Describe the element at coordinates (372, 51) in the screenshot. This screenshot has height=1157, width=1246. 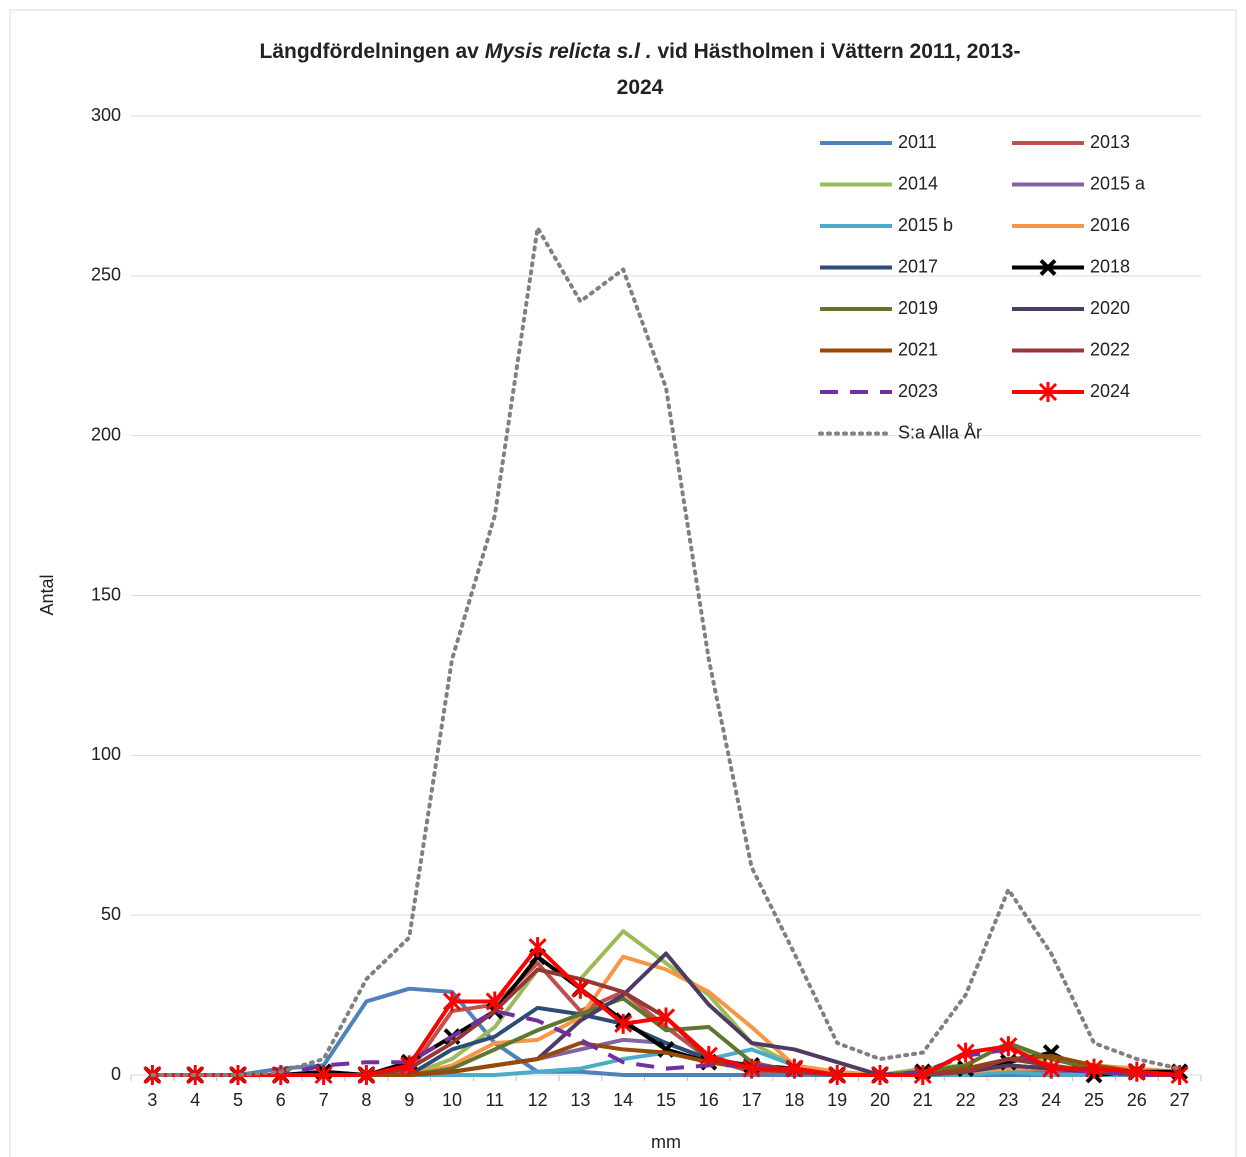
I see `title-part: Längdfördelningen av` at that location.